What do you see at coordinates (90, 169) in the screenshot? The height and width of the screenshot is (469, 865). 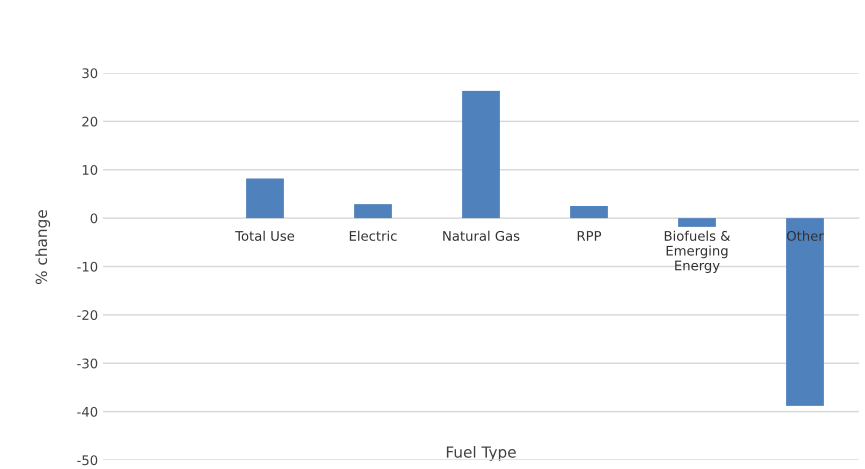 I see `y-tick-label: 10` at bounding box center [90, 169].